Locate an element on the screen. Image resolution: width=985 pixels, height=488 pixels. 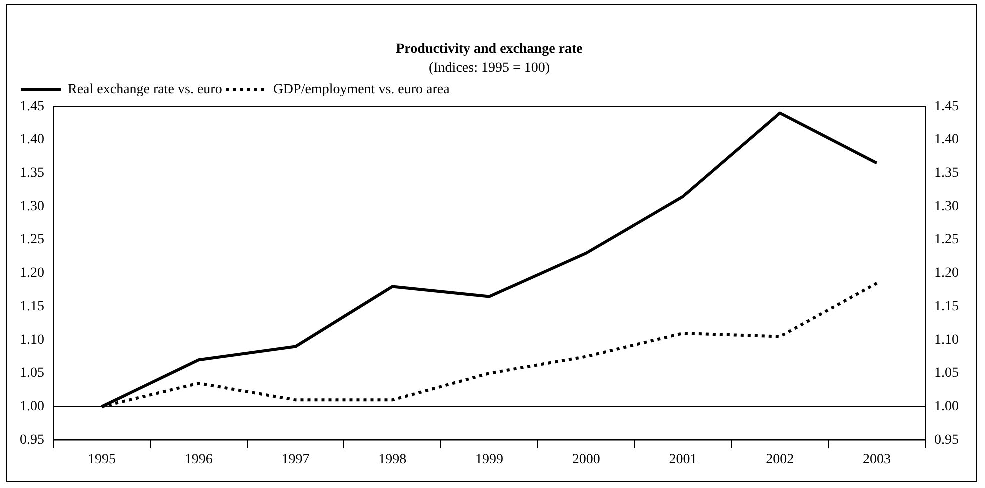
x-tick-label: 1999 is located at coordinates (490, 460).